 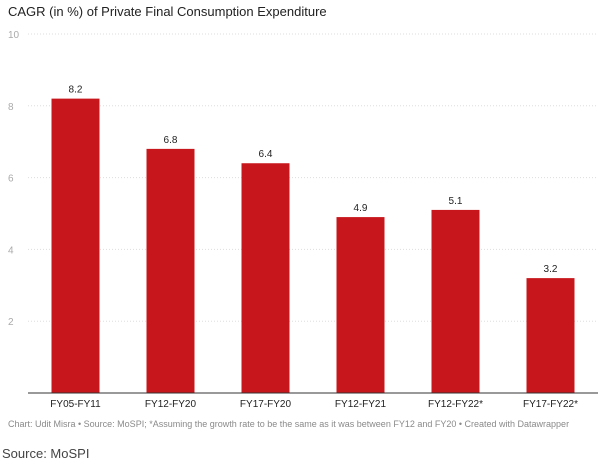 What do you see at coordinates (171, 404) in the screenshot?
I see `x-tick-label: FY12-FY20` at bounding box center [171, 404].